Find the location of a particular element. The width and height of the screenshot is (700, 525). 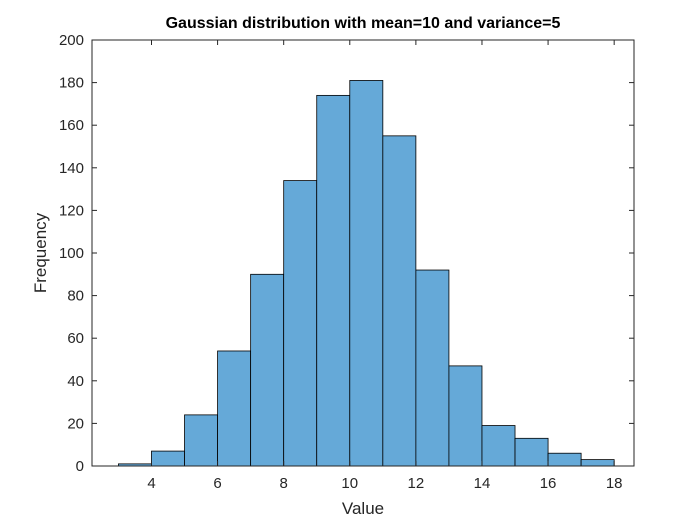

y-tick-label: 20 is located at coordinates (75, 423).